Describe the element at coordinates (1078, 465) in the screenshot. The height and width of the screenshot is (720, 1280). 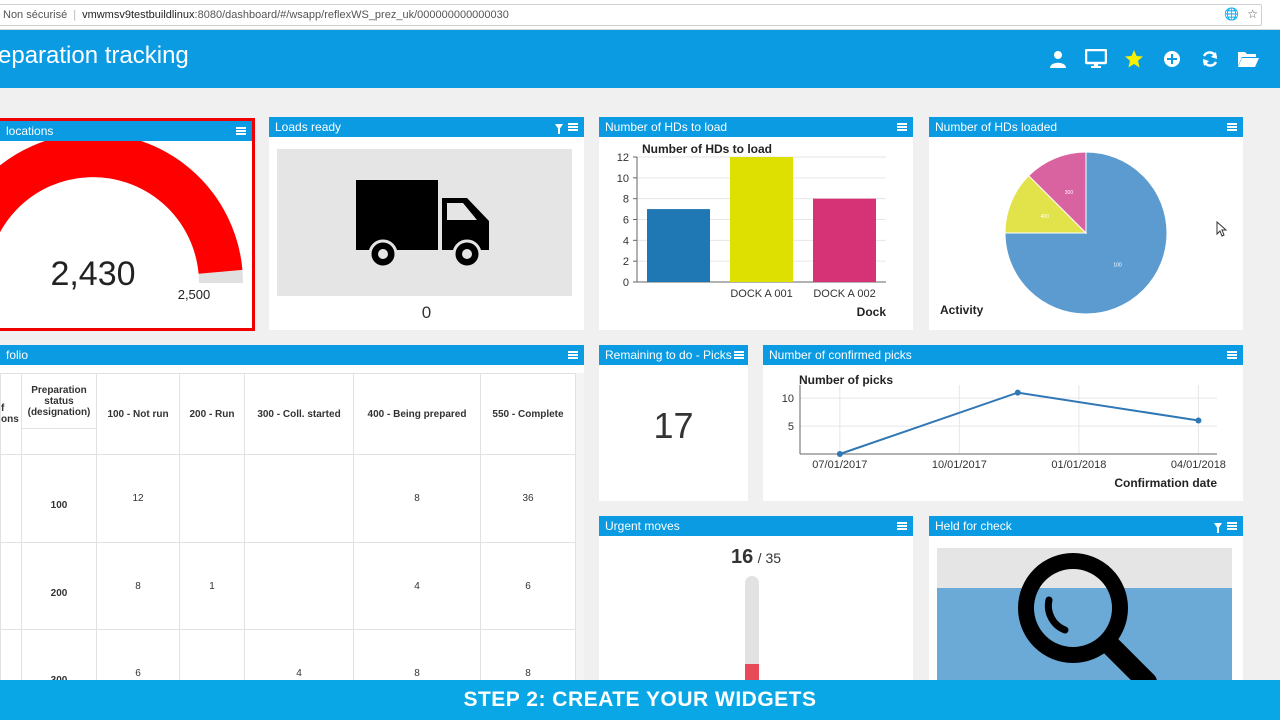
I see `x-tick-label: 01/01/2018` at that location.